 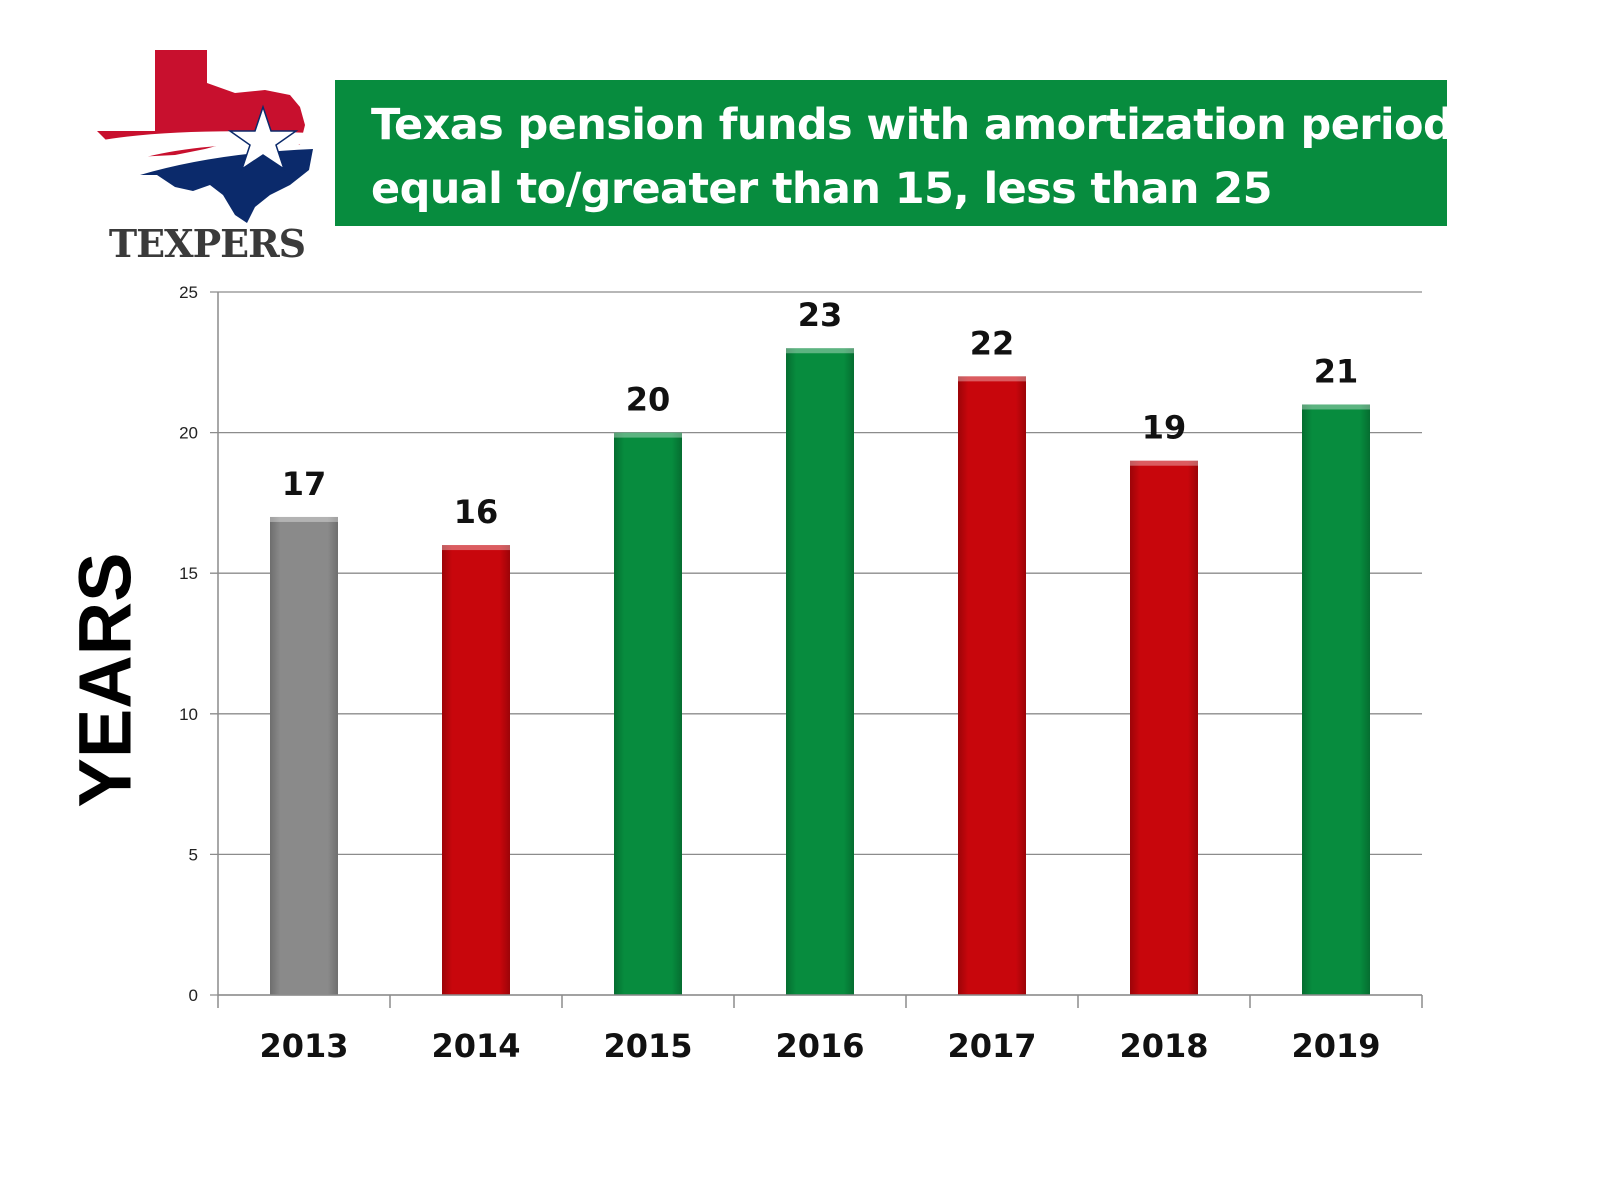 What do you see at coordinates (648, 714) in the screenshot?
I see `bar-2015` at bounding box center [648, 714].